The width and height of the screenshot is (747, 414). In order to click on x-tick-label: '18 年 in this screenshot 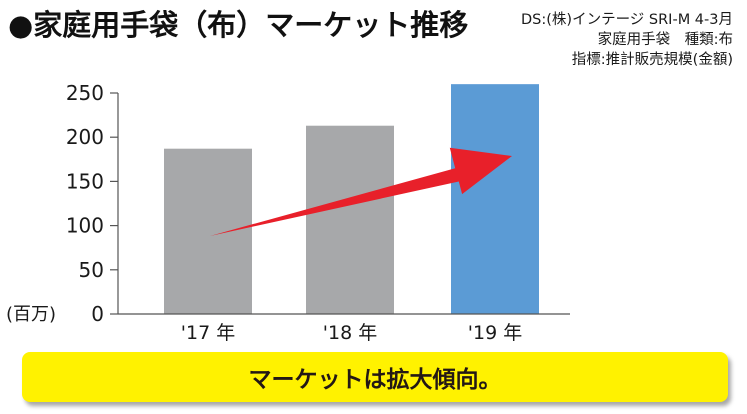, I will do `click(350, 333)`.